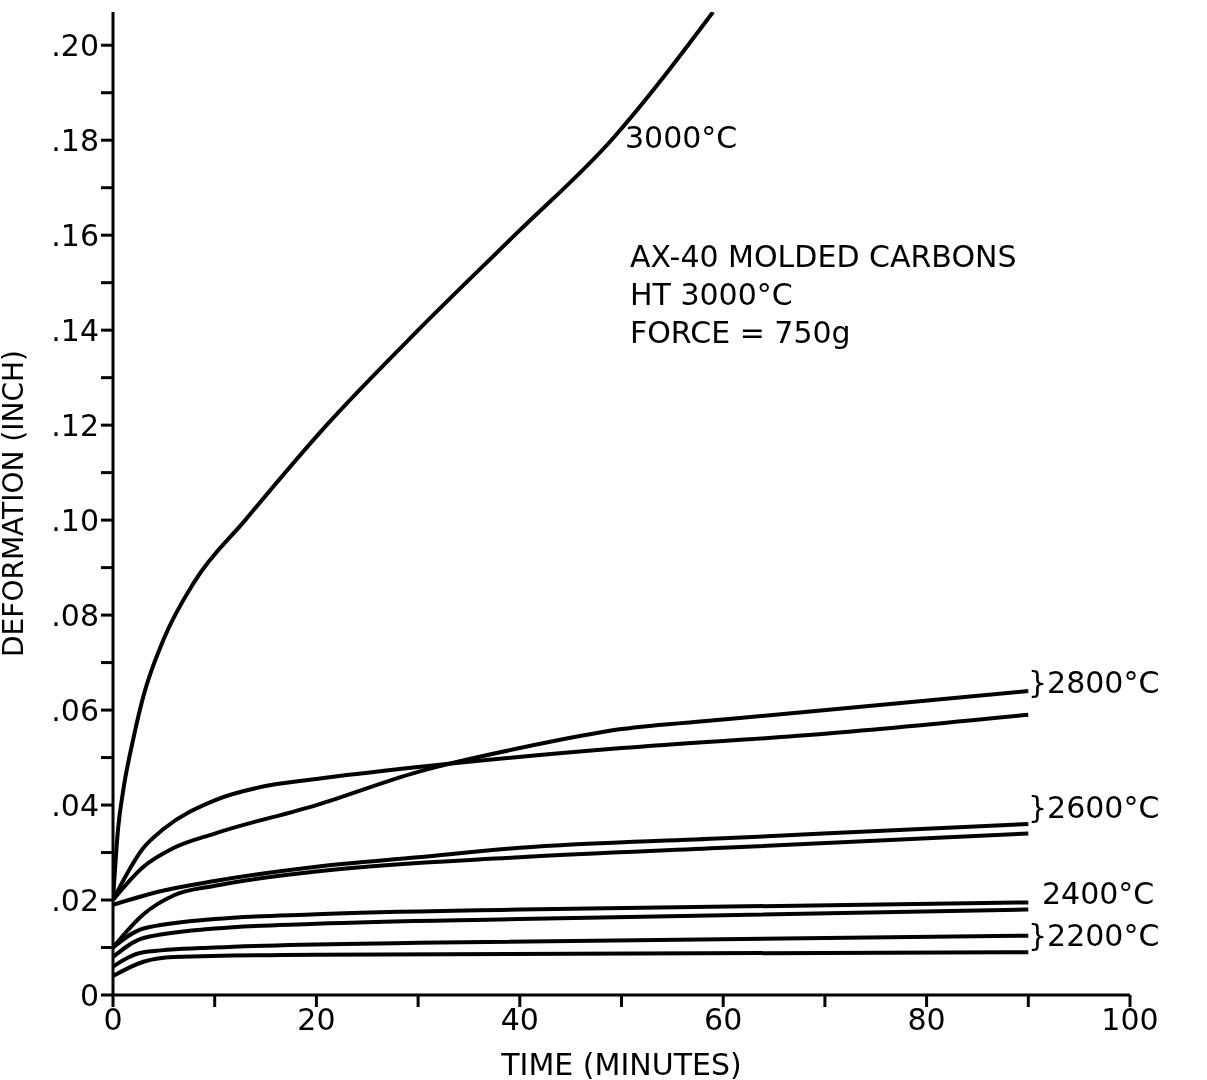 This screenshot has width=1207, height=1080. Describe the element at coordinates (1098, 894) in the screenshot. I see `annotation: 2400°C` at that location.